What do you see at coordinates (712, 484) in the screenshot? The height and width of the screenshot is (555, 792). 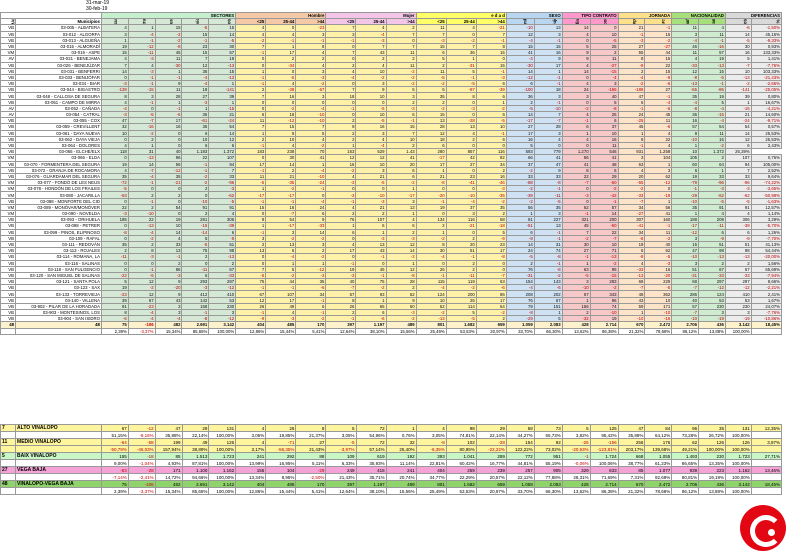 I see `summary-value: 436` at bounding box center [712, 484].